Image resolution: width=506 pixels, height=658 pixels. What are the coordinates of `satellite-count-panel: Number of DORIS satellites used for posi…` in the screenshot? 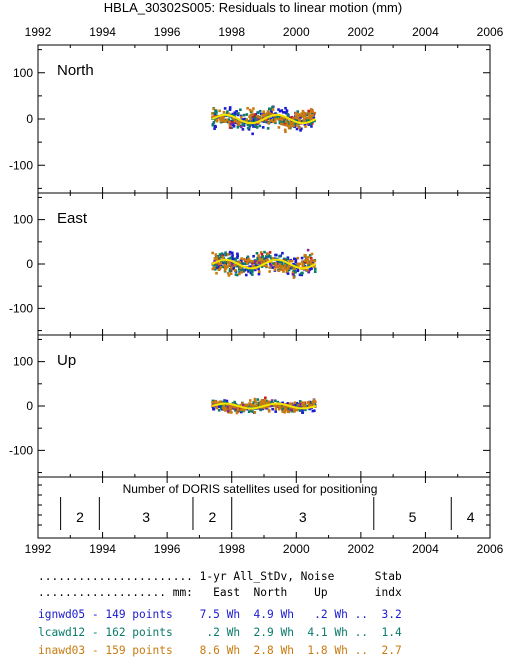 It's located at (264, 507).